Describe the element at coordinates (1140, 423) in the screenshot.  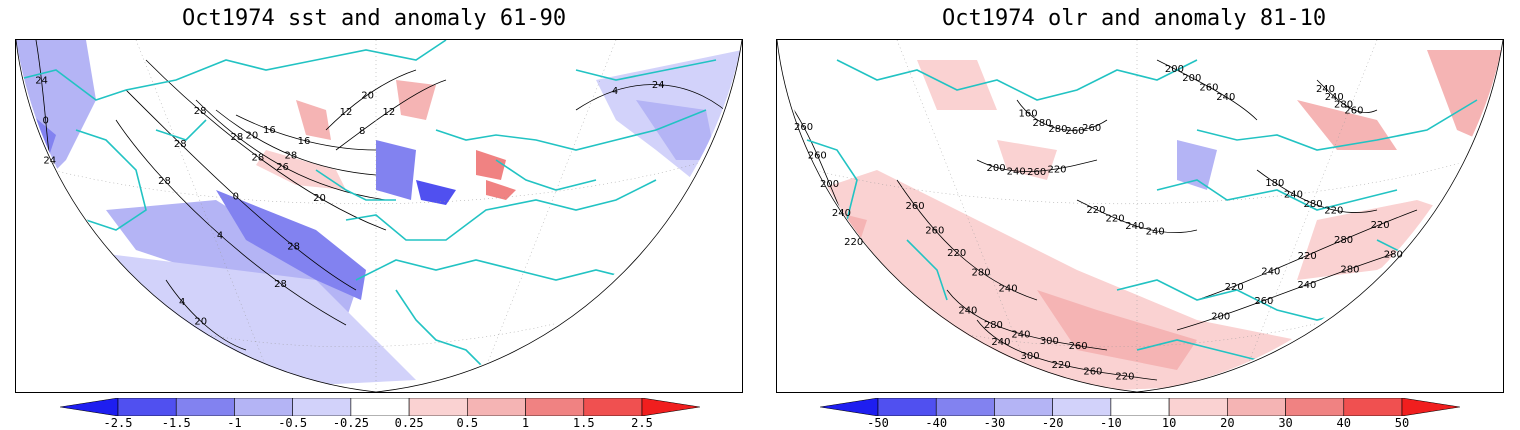
I see `olr-colorbar-ticks: -50 -40 -30 -20 -10 10 20 30 40 50` at that location.